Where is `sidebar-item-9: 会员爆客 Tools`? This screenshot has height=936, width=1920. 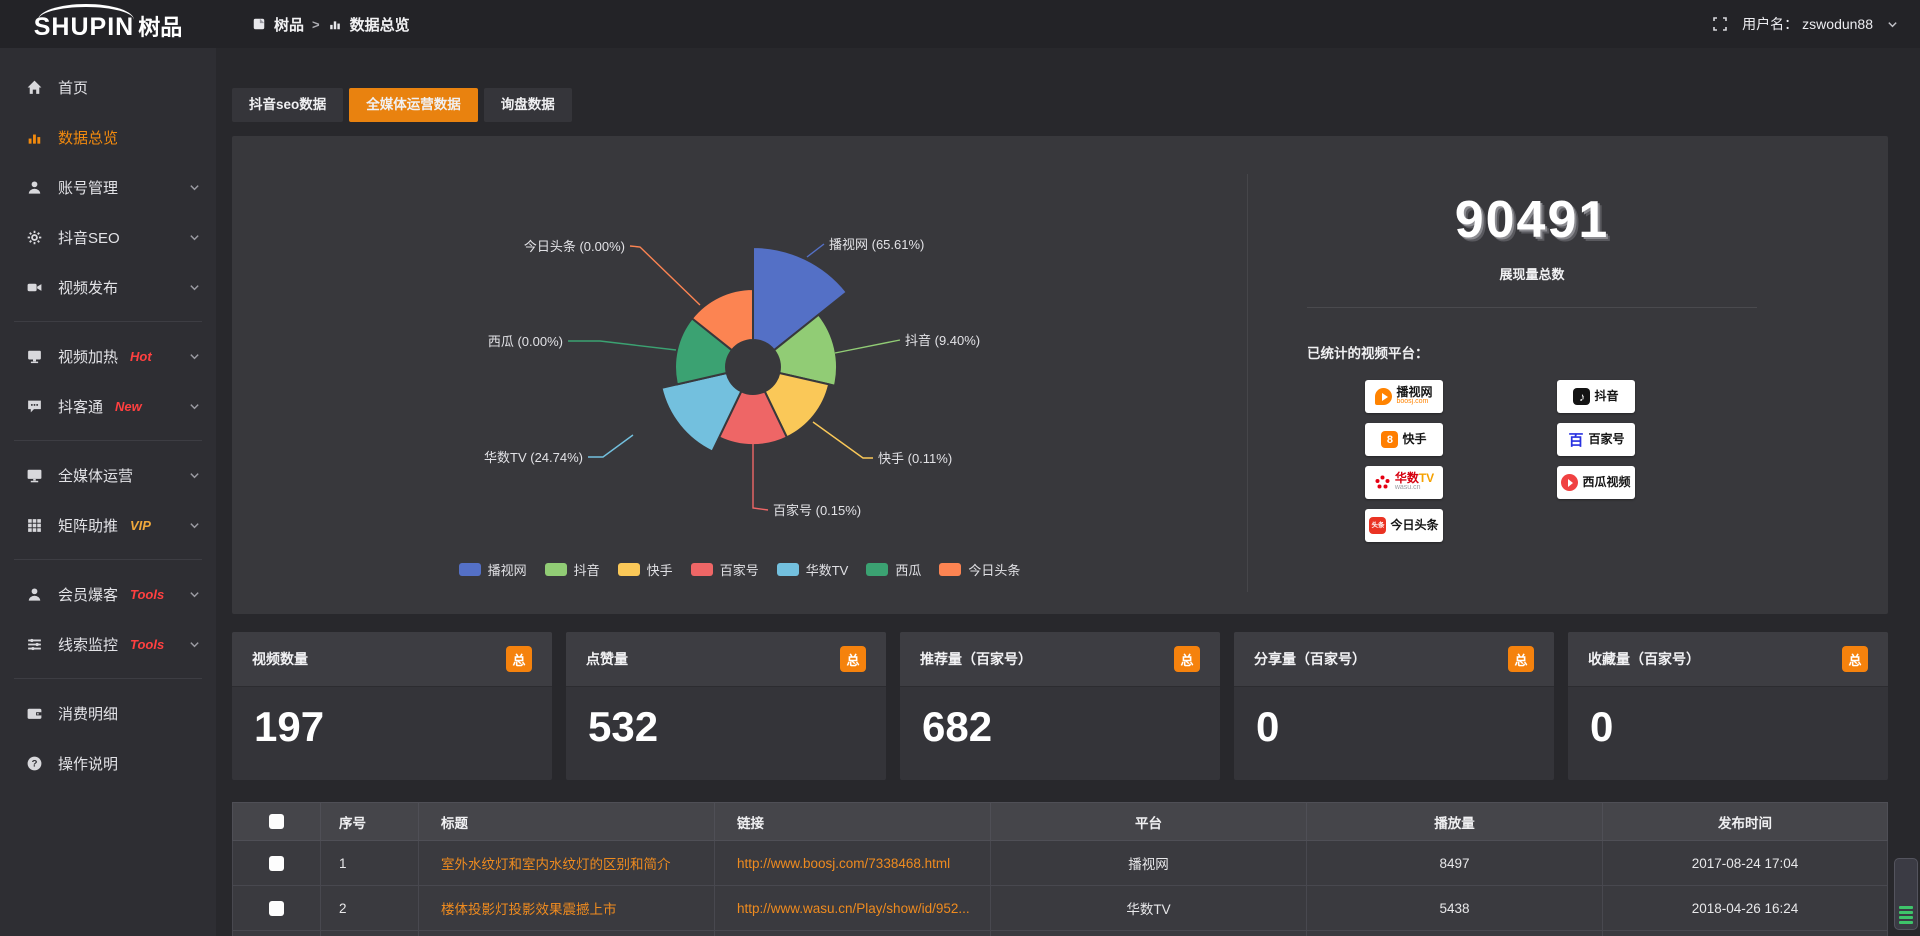 sidebar-item-9: 会员爆客 Tools is located at coordinates (108, 594).